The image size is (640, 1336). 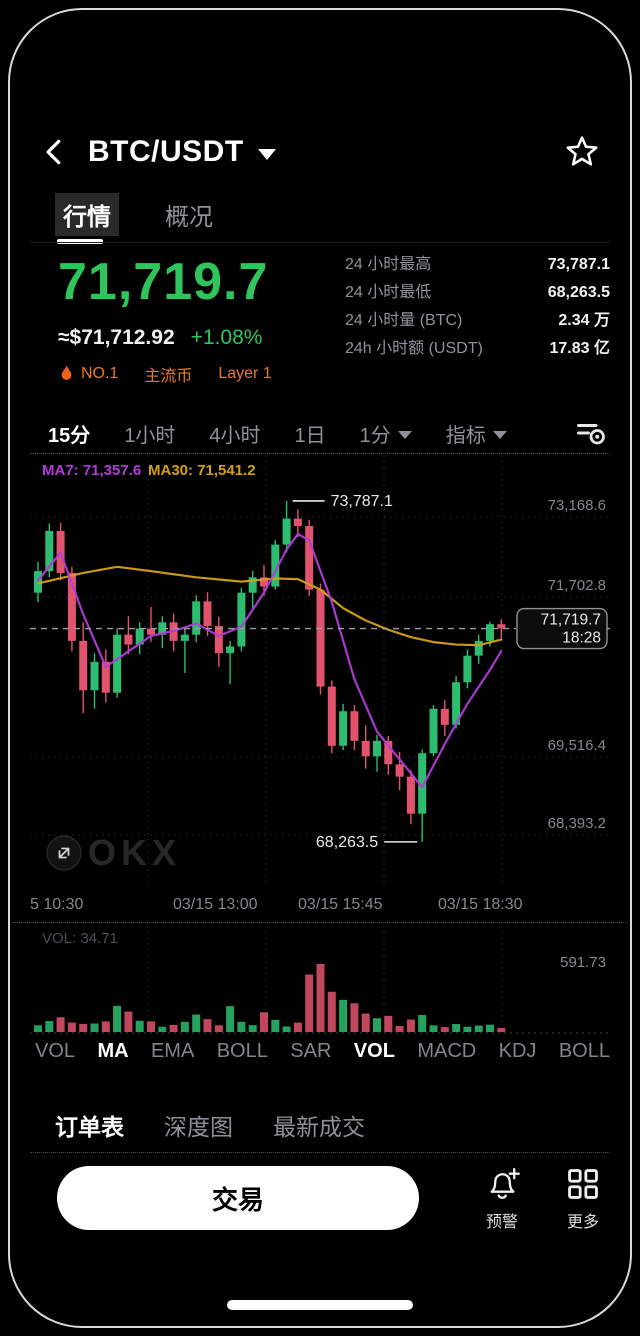 I want to click on rank-badge: NO.1, so click(x=88, y=374).